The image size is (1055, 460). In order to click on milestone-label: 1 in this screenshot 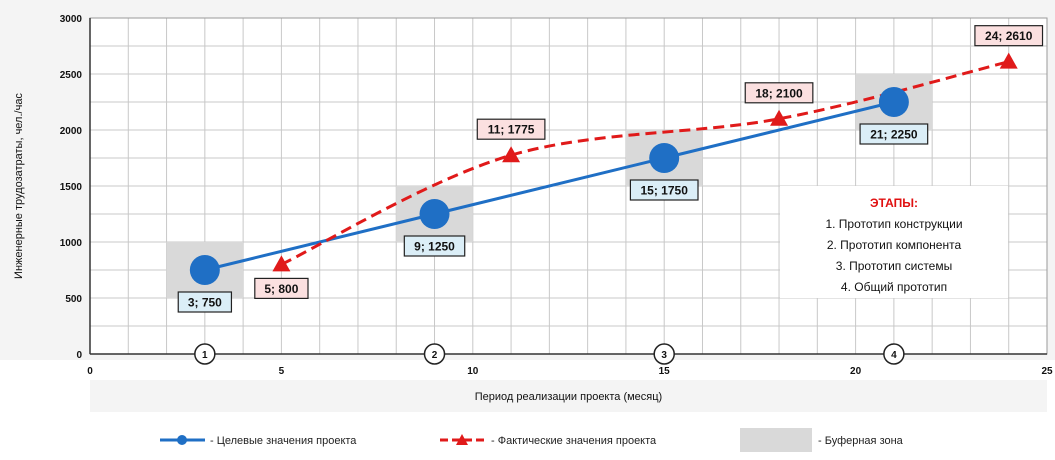, I will do `click(205, 355)`.